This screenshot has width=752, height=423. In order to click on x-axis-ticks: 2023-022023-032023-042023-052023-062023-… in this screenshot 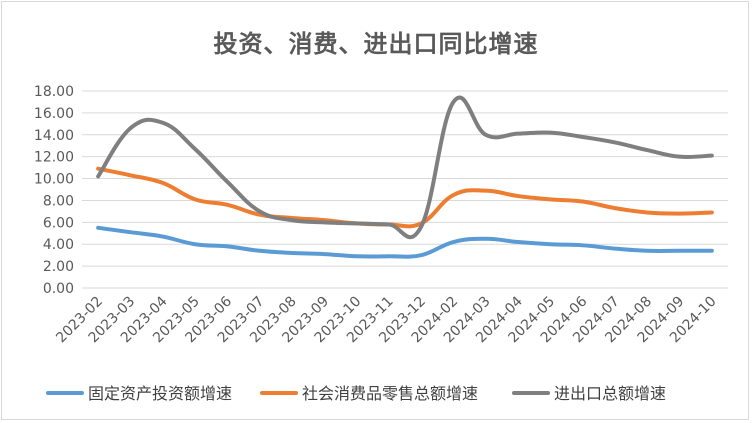, I will do `click(386, 319)`.